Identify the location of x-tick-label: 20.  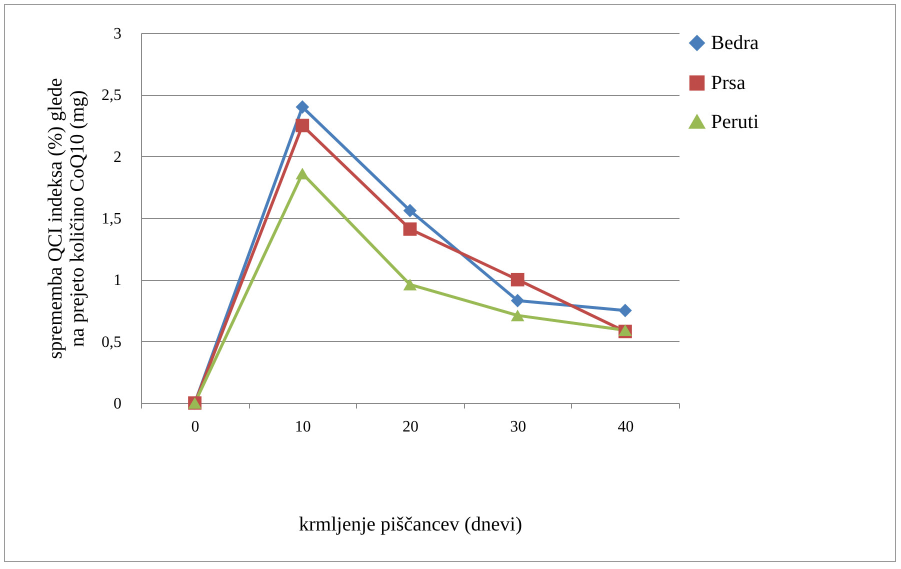
(410, 427).